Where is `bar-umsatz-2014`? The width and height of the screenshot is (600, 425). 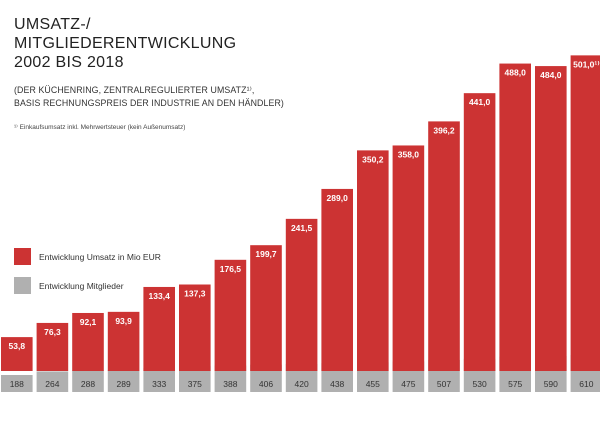 bar-umsatz-2014 is located at coordinates (444, 246).